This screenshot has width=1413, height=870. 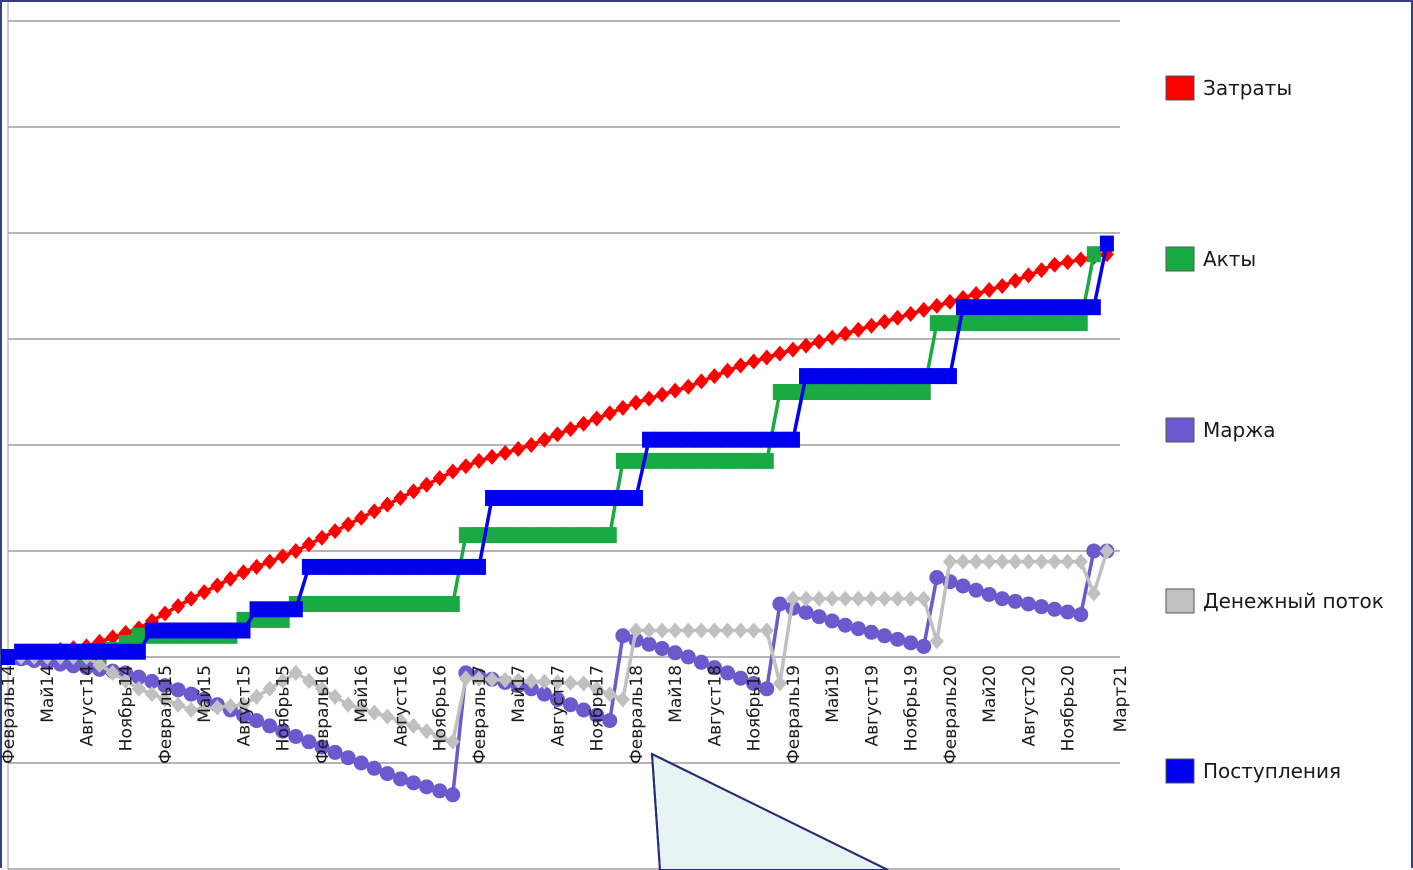 What do you see at coordinates (990, 694) in the screenshot?
I see `x-tick-label: Май20` at bounding box center [990, 694].